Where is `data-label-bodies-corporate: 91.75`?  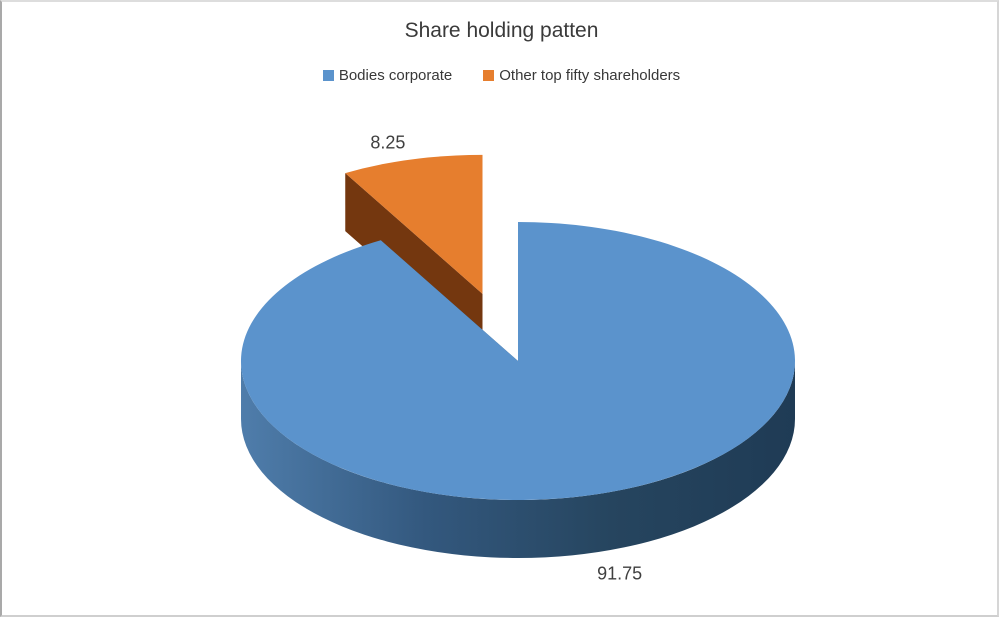
data-label-bodies-corporate: 91.75 is located at coordinates (620, 573).